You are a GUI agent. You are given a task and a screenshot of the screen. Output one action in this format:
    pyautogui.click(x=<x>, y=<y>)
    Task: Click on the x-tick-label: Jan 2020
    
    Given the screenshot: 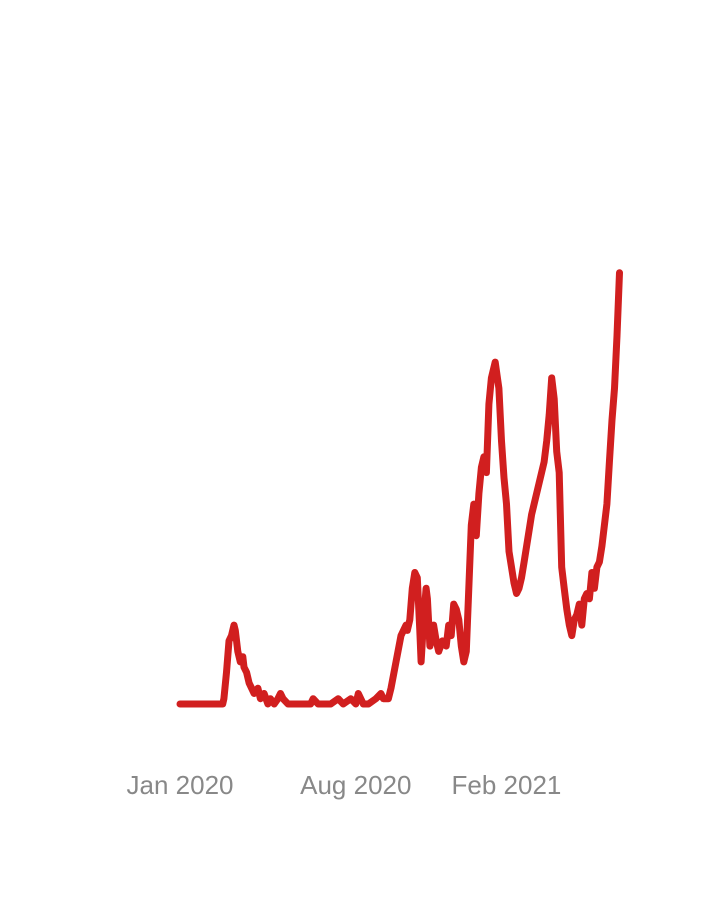 What is the action you would take?
    pyautogui.click(x=180, y=785)
    